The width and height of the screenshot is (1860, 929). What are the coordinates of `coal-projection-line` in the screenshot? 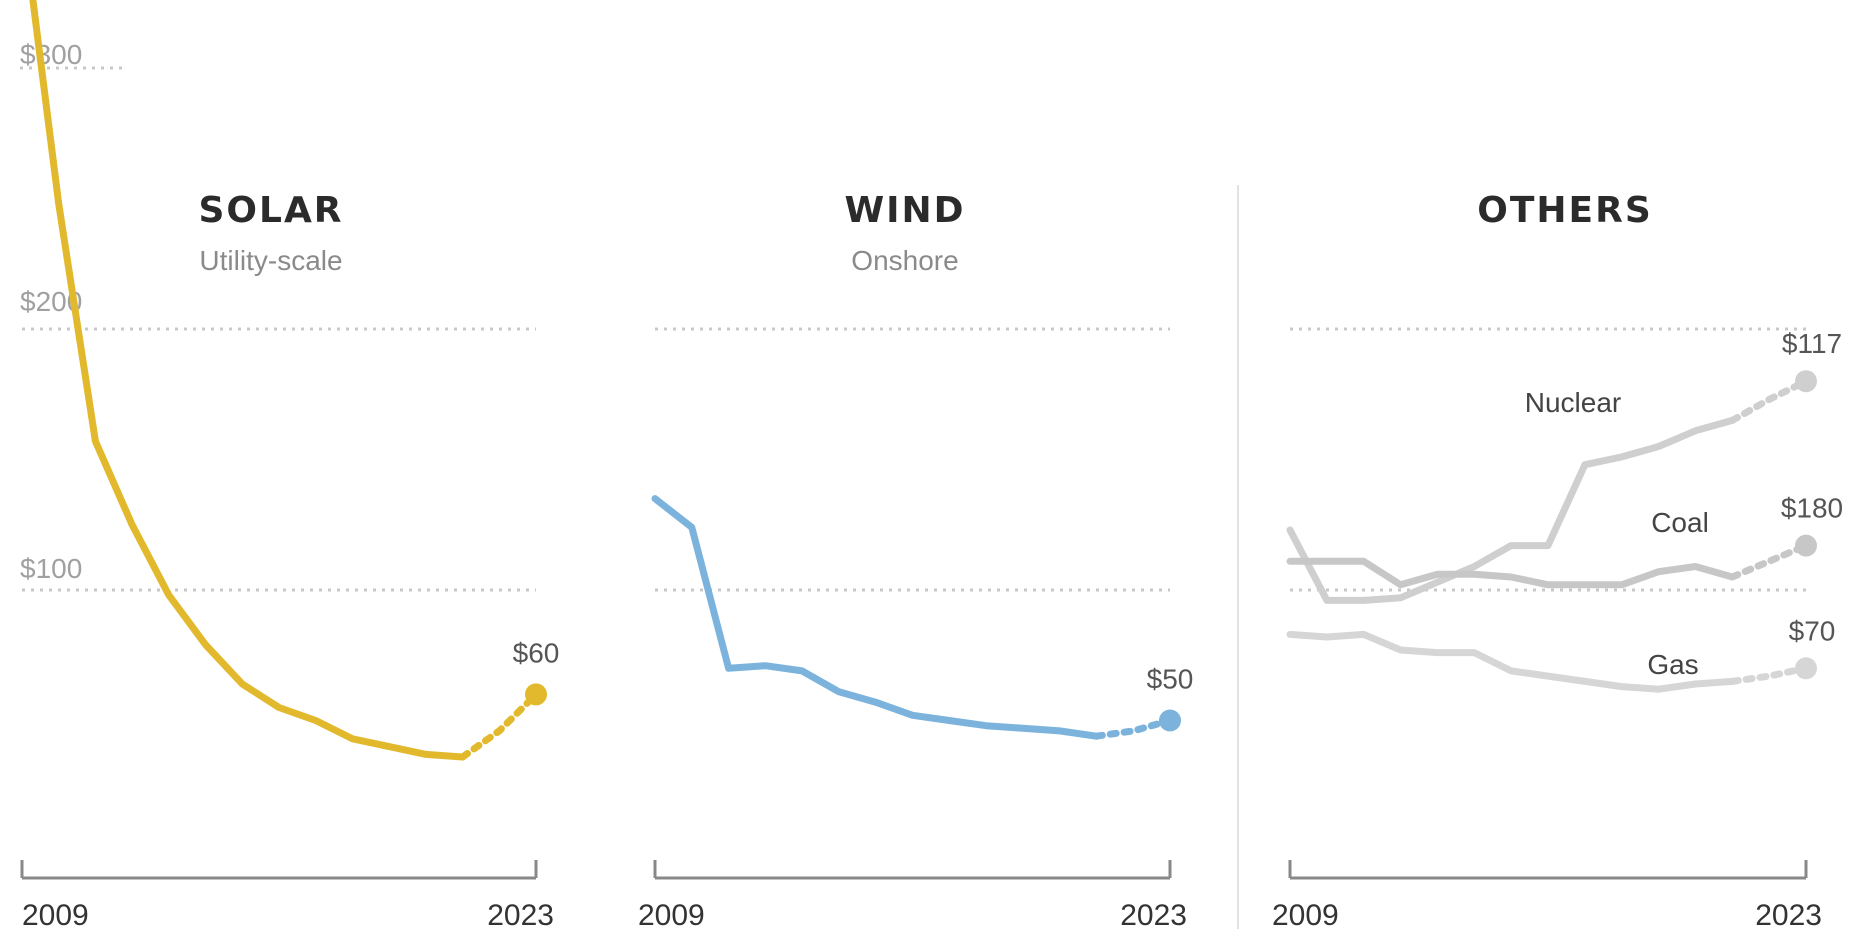 It's located at (1769, 561).